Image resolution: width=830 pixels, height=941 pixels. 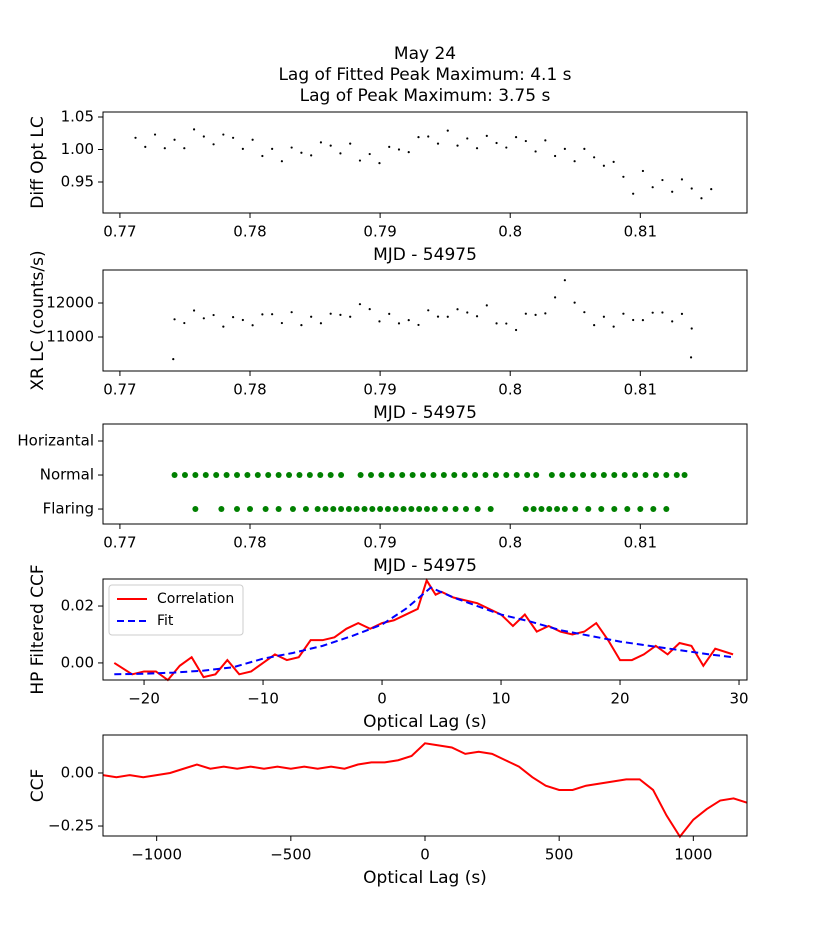 What do you see at coordinates (70, 302) in the screenshot?
I see `y-tick-label: 12000` at bounding box center [70, 302].